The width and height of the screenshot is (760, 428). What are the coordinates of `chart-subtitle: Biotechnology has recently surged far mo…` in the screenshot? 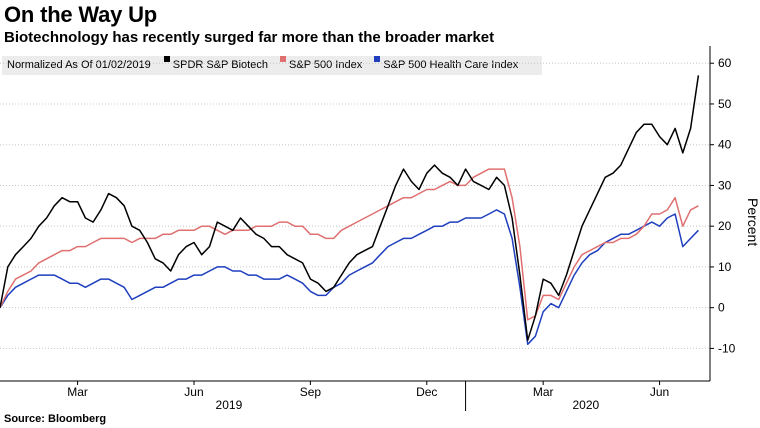 It's located at (249, 37).